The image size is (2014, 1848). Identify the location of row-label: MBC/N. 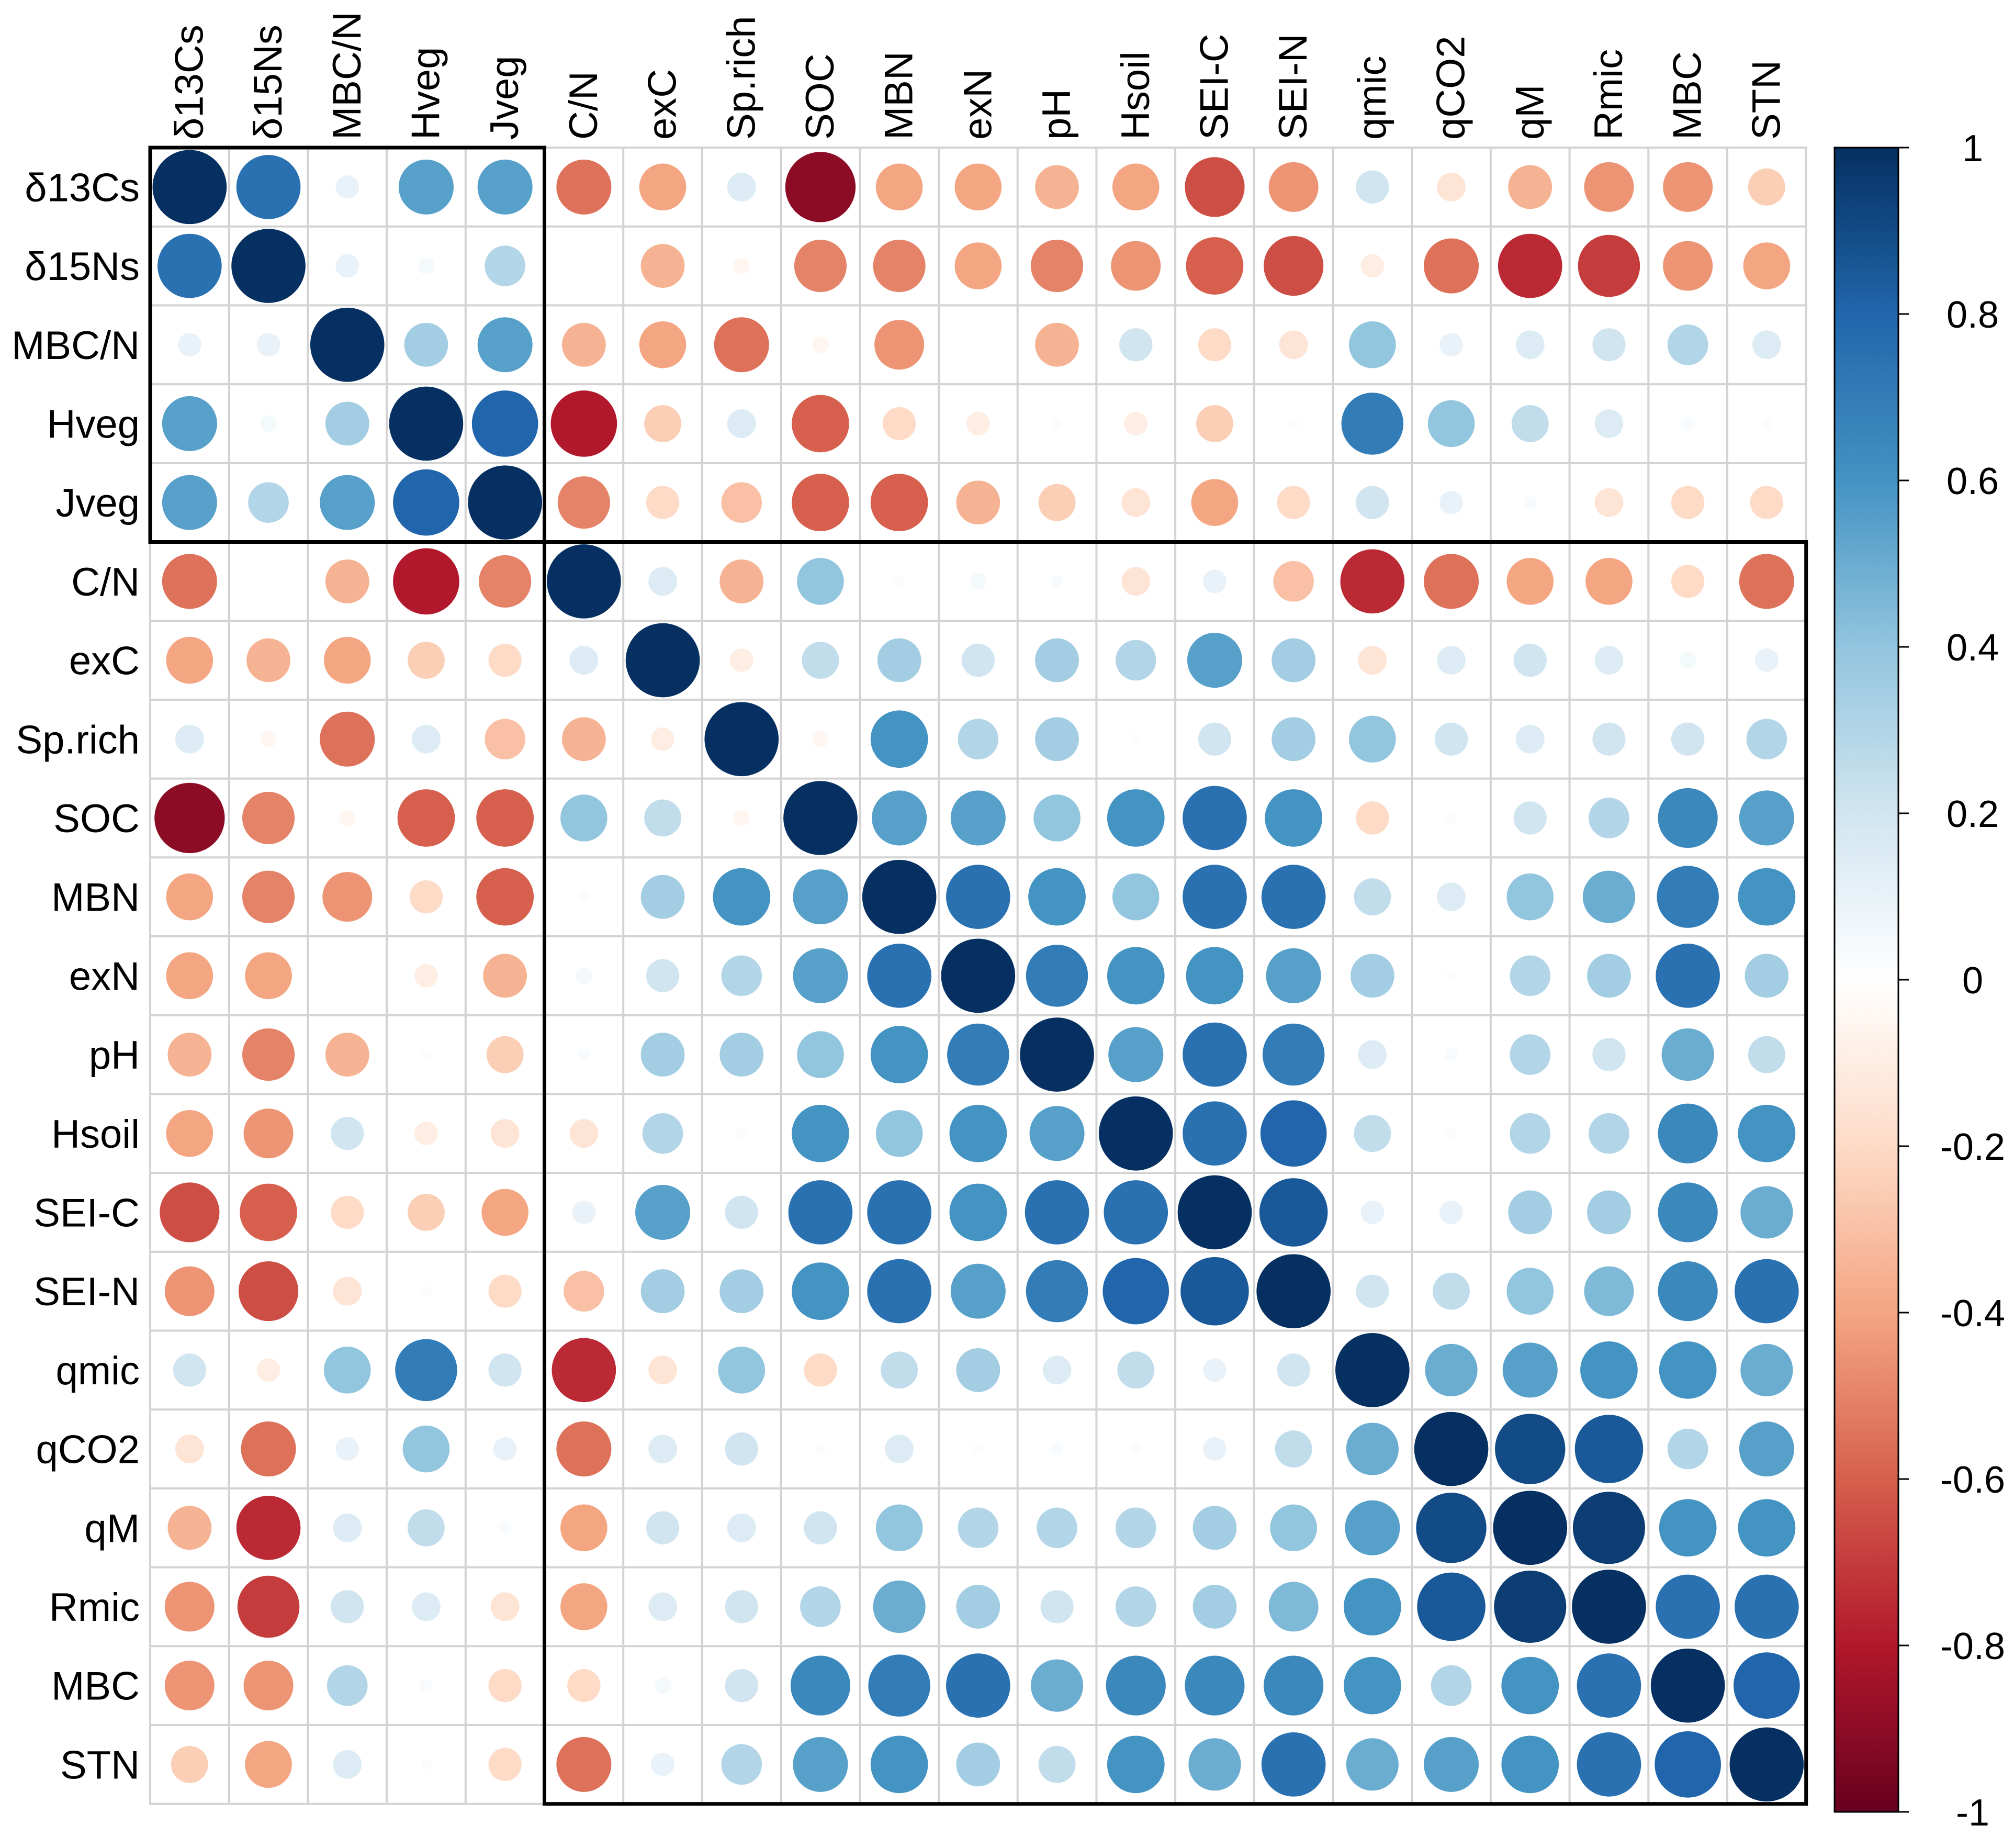
(76, 345).